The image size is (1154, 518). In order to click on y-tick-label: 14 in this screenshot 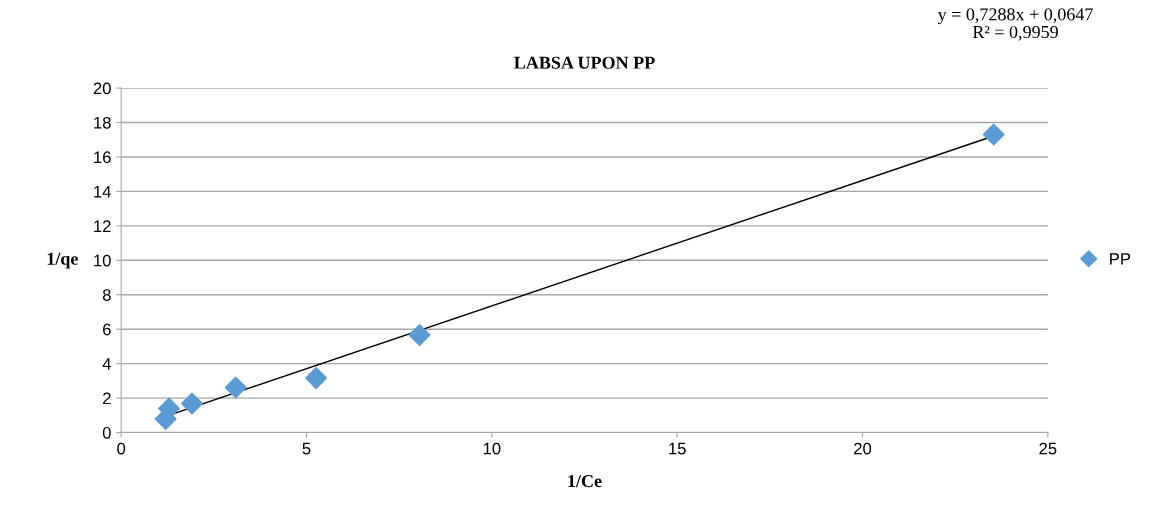, I will do `click(102, 191)`.